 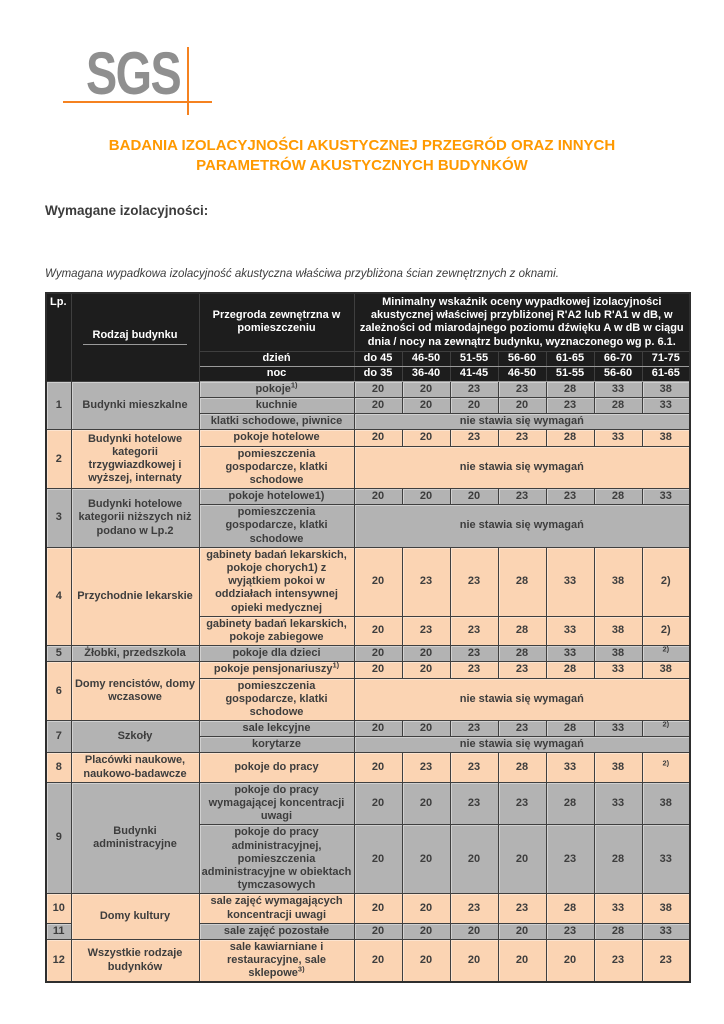 I want to click on sgs-logo: SGS, so click(x=362, y=65).